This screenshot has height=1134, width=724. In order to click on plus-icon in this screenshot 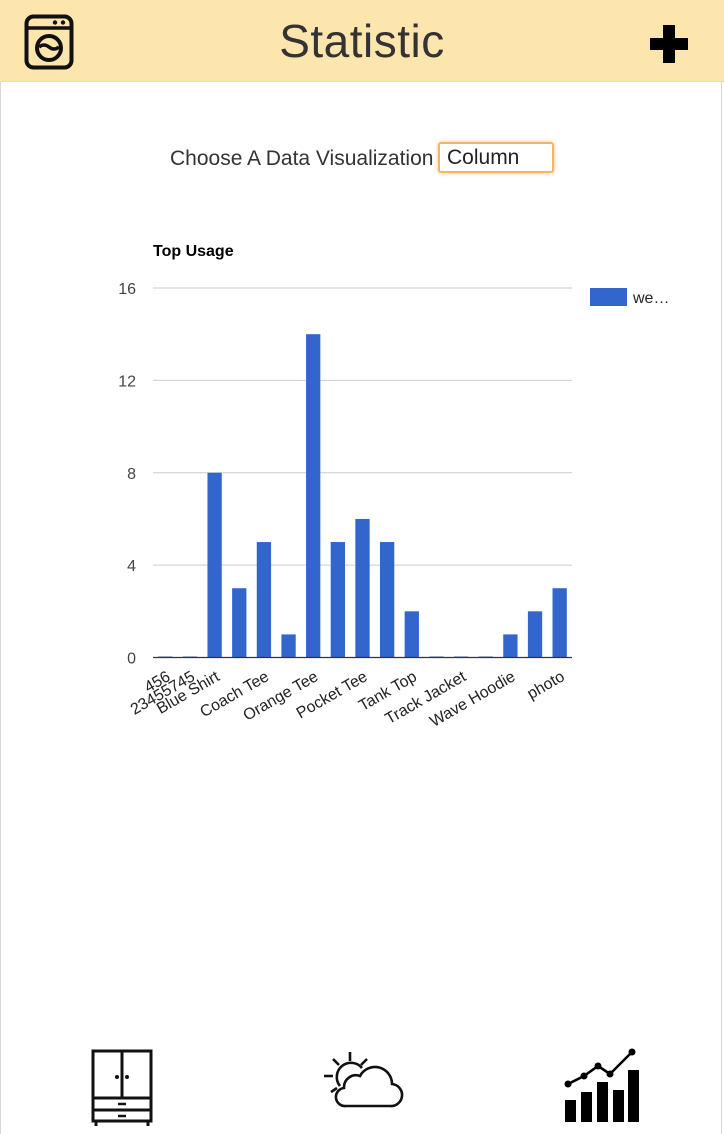, I will do `click(669, 44)`.